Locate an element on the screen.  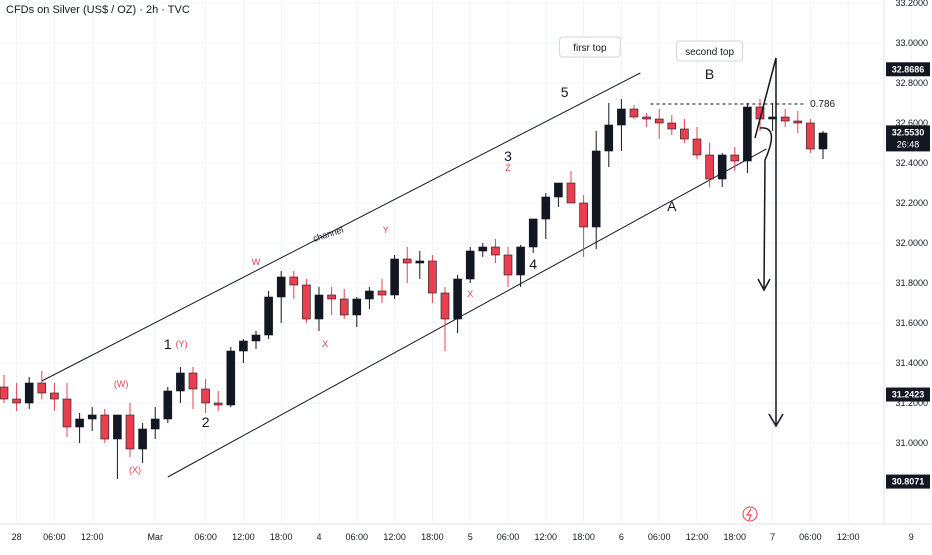
x-tick-label: 4 is located at coordinates (318, 537).